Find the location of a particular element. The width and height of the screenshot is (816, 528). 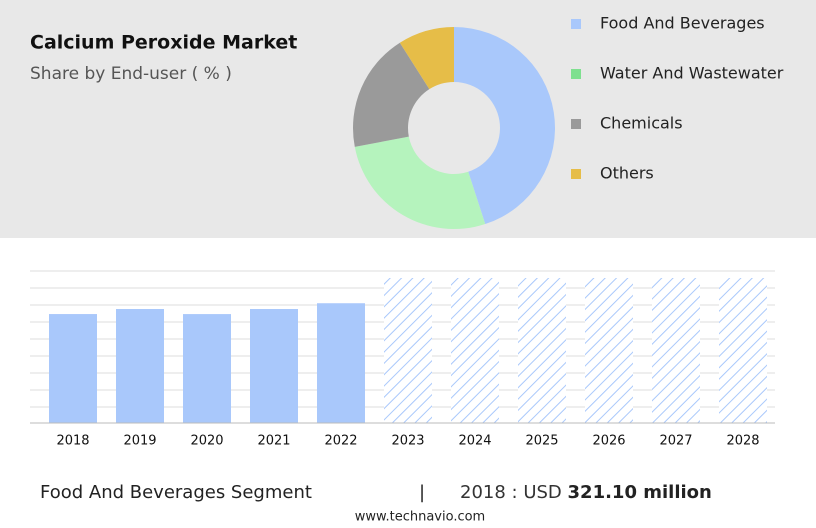

x-tick-label: 2018 is located at coordinates (72, 441).